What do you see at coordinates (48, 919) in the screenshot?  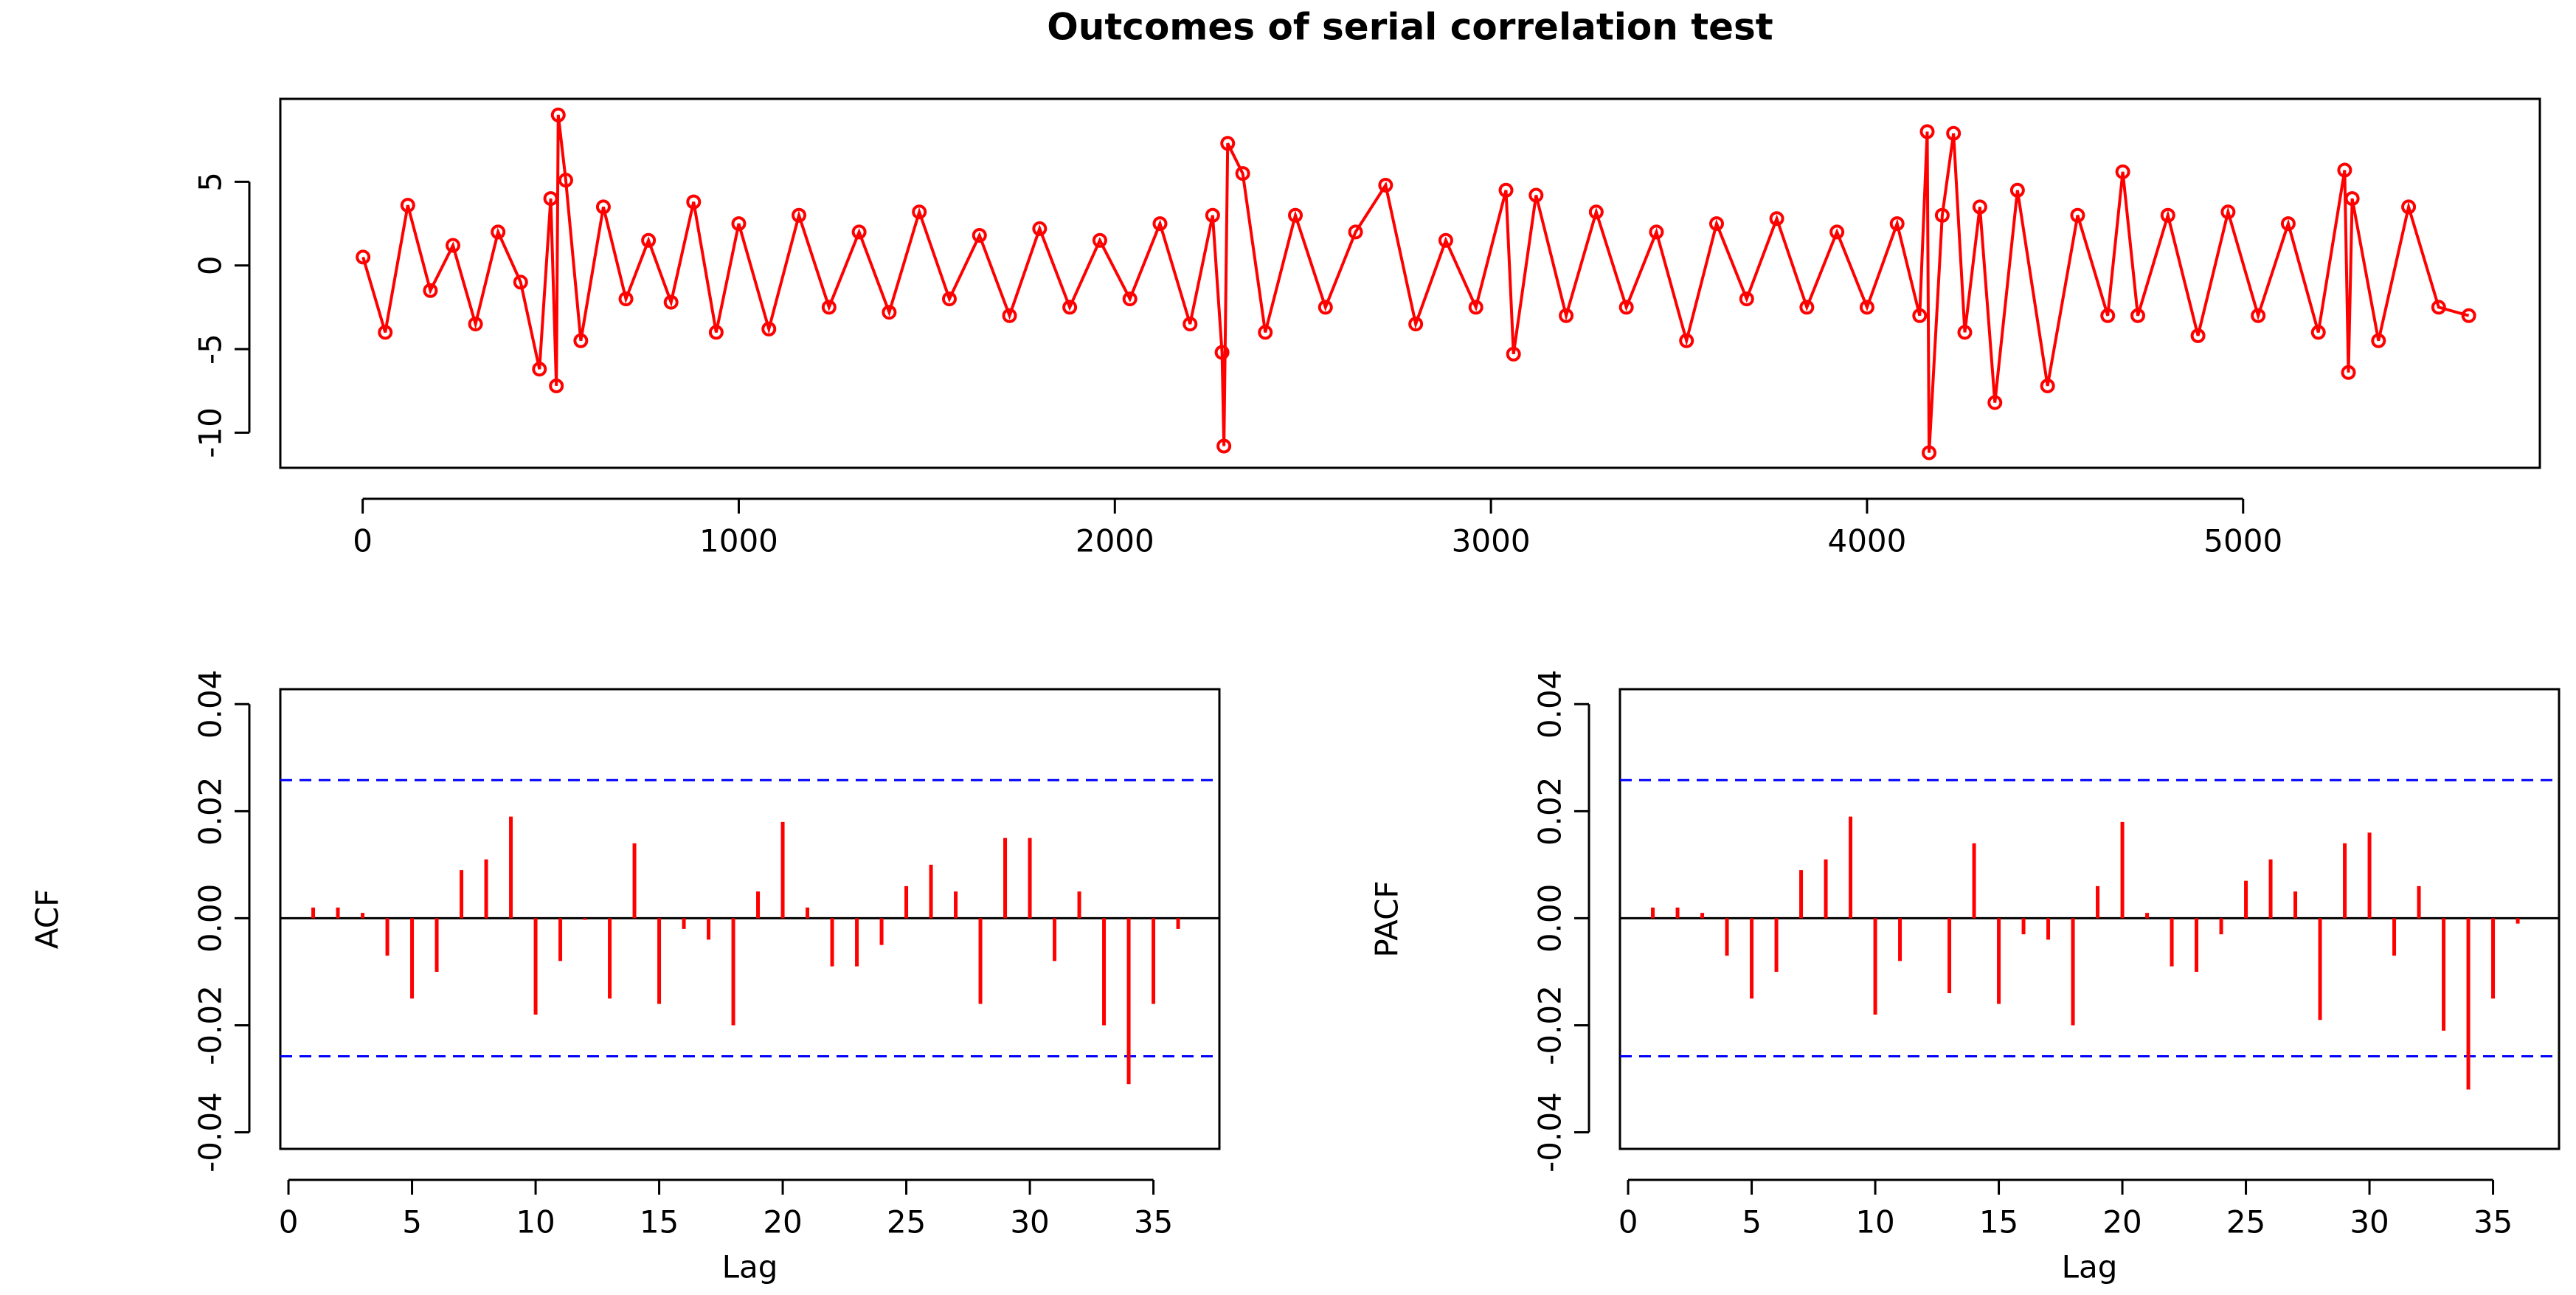 I see `y-axis-label: ACF` at bounding box center [48, 919].